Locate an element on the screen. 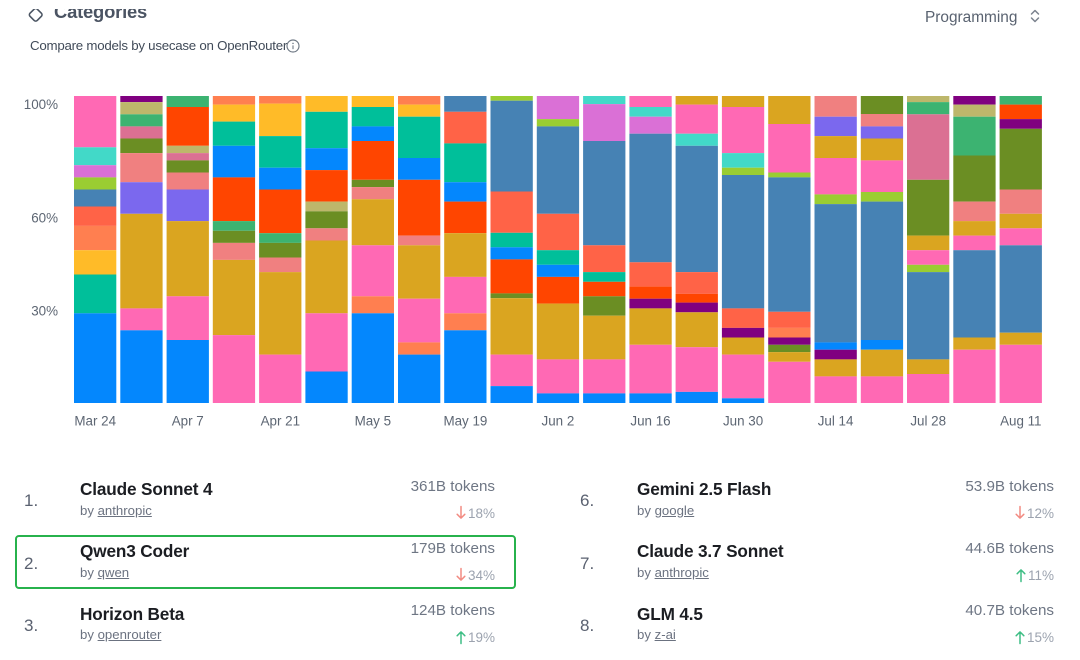 This screenshot has width=1080, height=660. svg-text: 30% is located at coordinates (44, 311).